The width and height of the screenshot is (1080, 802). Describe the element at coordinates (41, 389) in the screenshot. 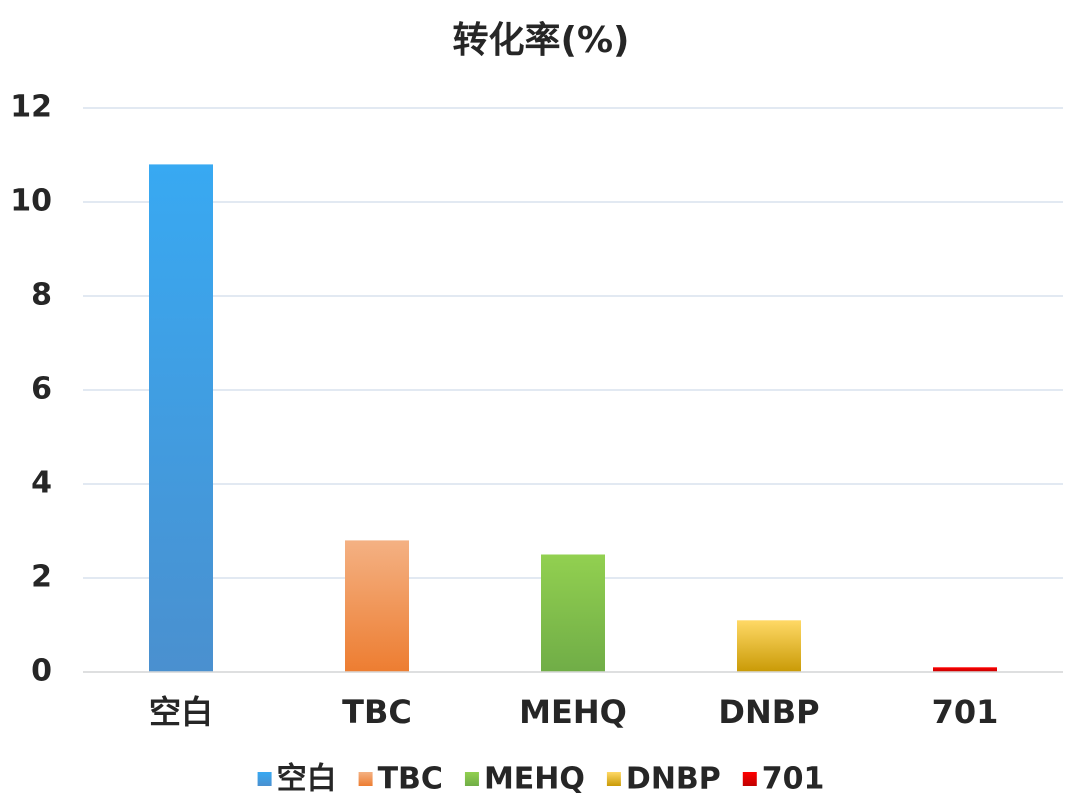

I see `y-tick-label: 6` at that location.